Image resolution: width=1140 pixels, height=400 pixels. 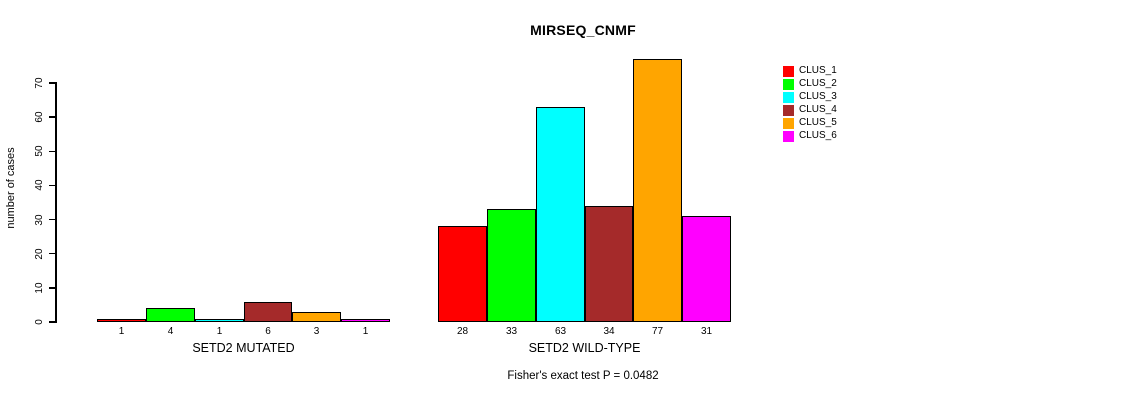 What do you see at coordinates (462, 331) in the screenshot?
I see `bar-value-label: 28` at bounding box center [462, 331].